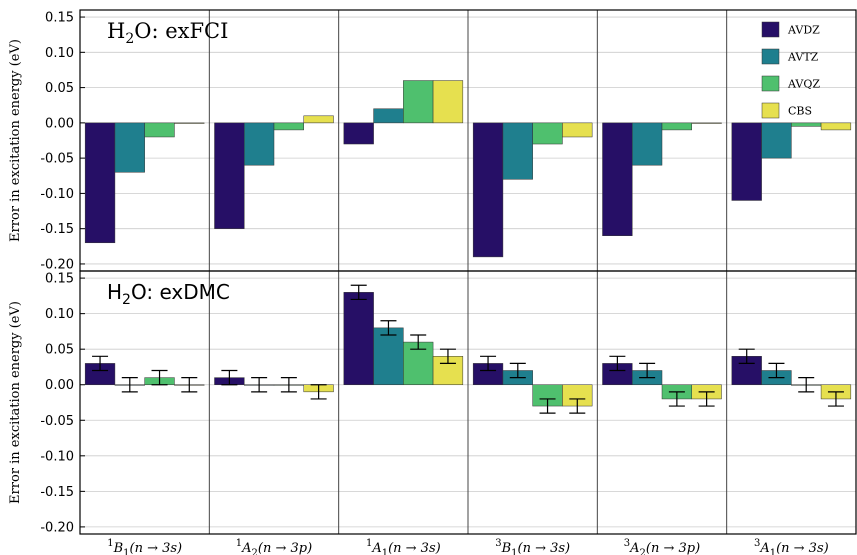  I want to click on panel-title: H2O: exFCI, so click(167, 33).